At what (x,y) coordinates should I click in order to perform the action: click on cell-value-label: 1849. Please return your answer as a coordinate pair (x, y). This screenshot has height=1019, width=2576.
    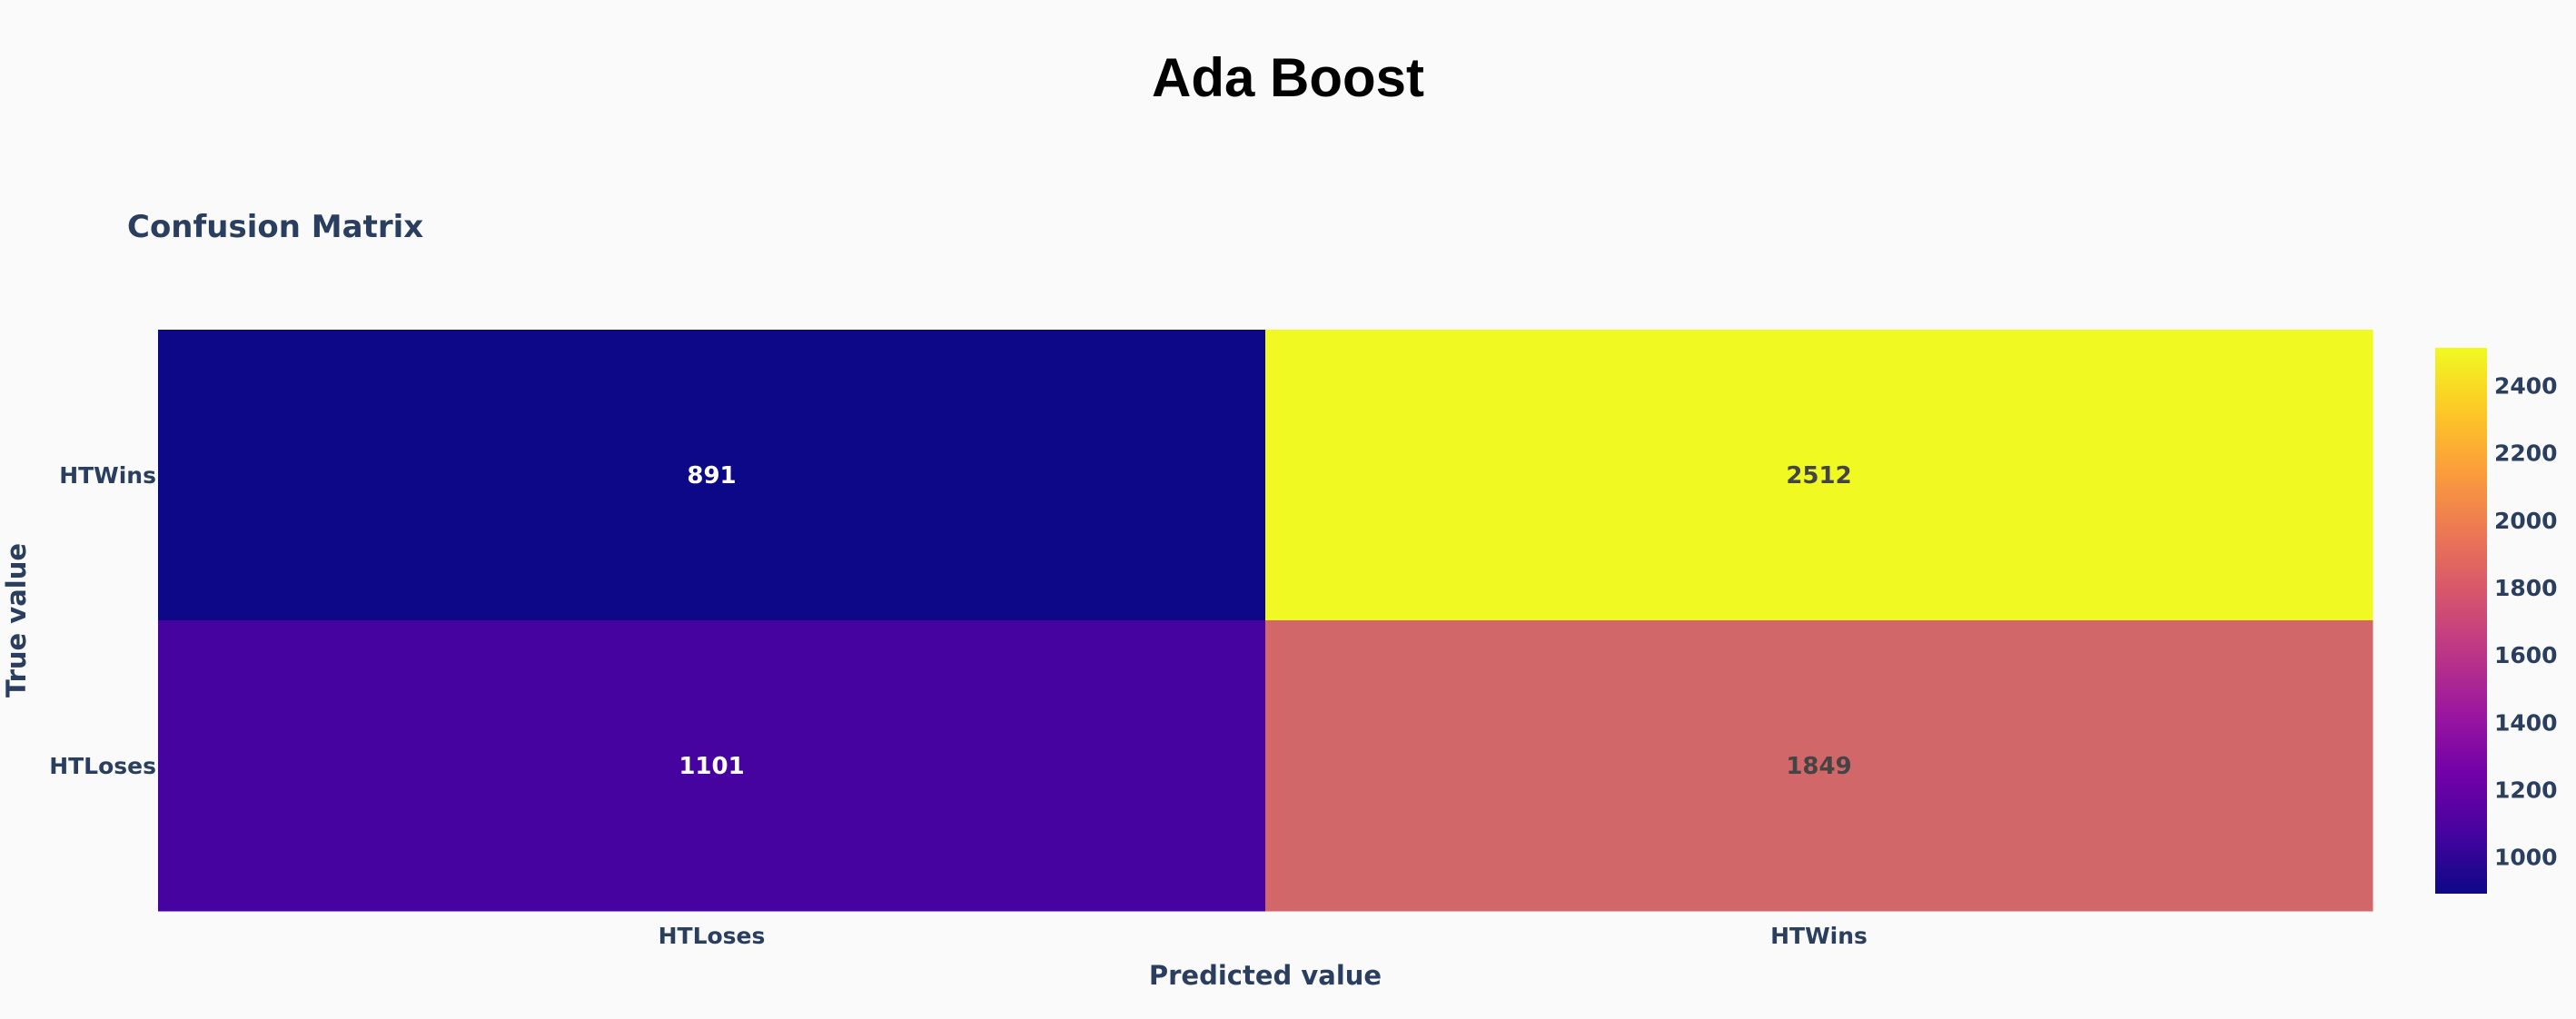
    Looking at the image, I should click on (1818, 766).